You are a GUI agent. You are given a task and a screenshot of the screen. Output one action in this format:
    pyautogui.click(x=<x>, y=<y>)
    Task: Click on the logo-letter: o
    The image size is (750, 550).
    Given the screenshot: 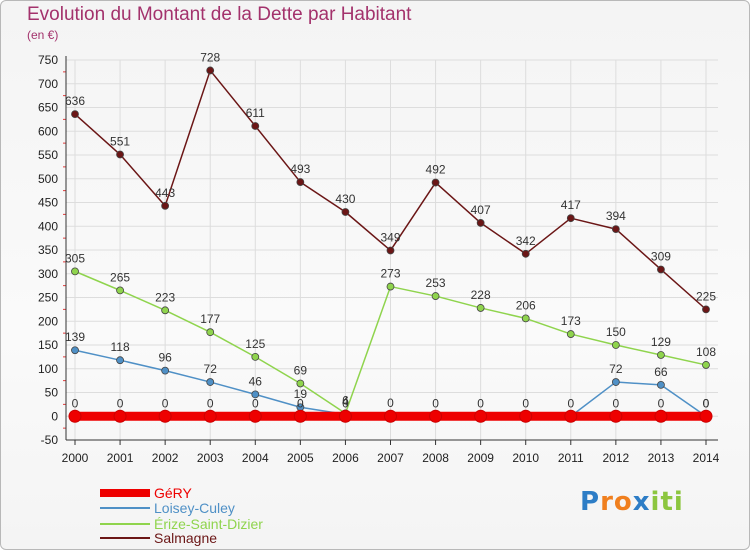 What is the action you would take?
    pyautogui.click(x=623, y=502)
    